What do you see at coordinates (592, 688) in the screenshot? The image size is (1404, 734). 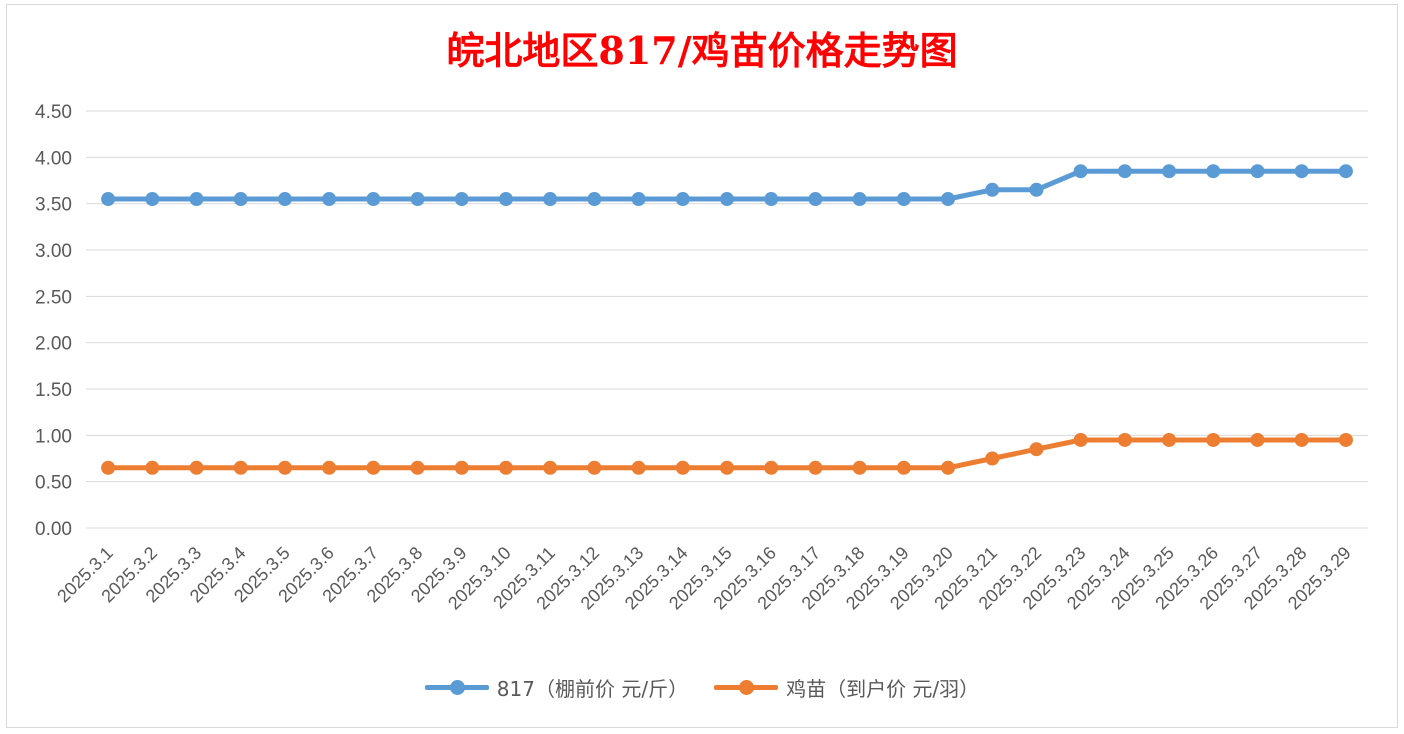 I see `legend-label-817: 817（棚前价 元/斤）` at bounding box center [592, 688].